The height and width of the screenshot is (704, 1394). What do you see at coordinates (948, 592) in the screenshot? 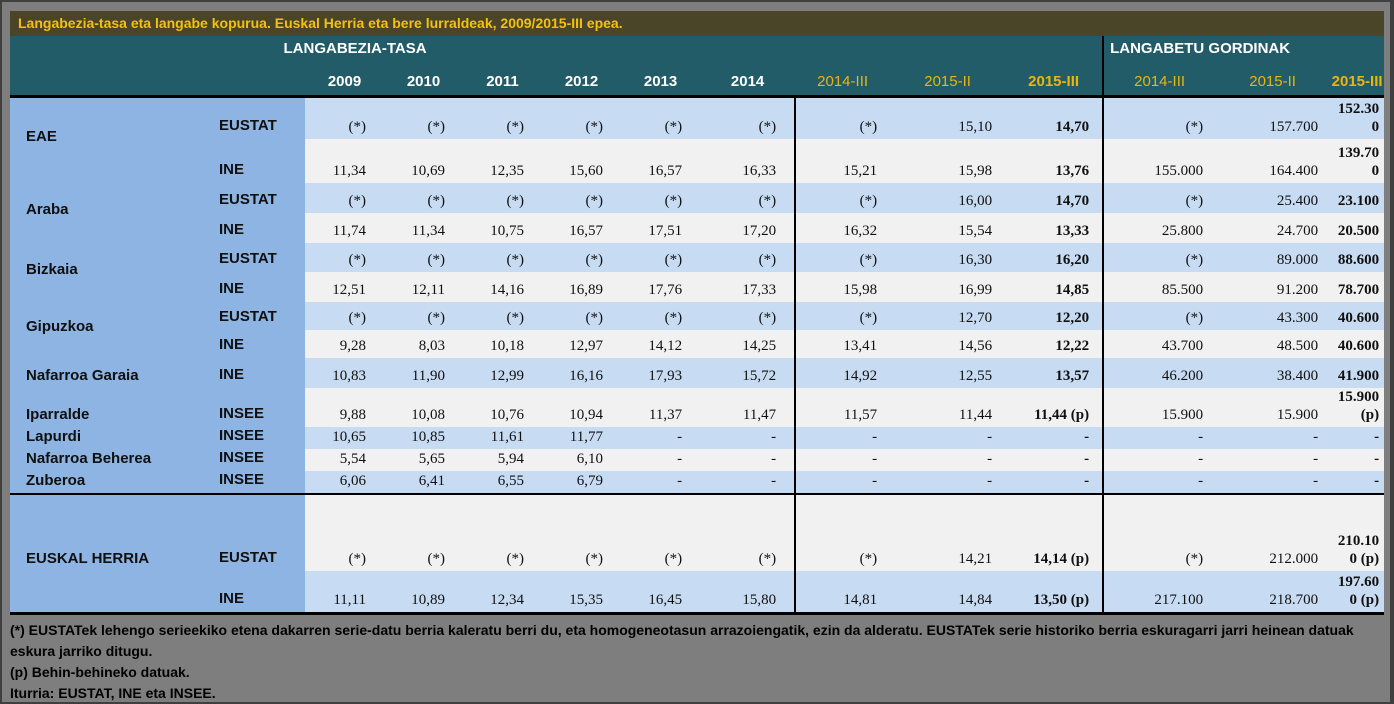
I see `data-cell: 14,84` at bounding box center [948, 592].